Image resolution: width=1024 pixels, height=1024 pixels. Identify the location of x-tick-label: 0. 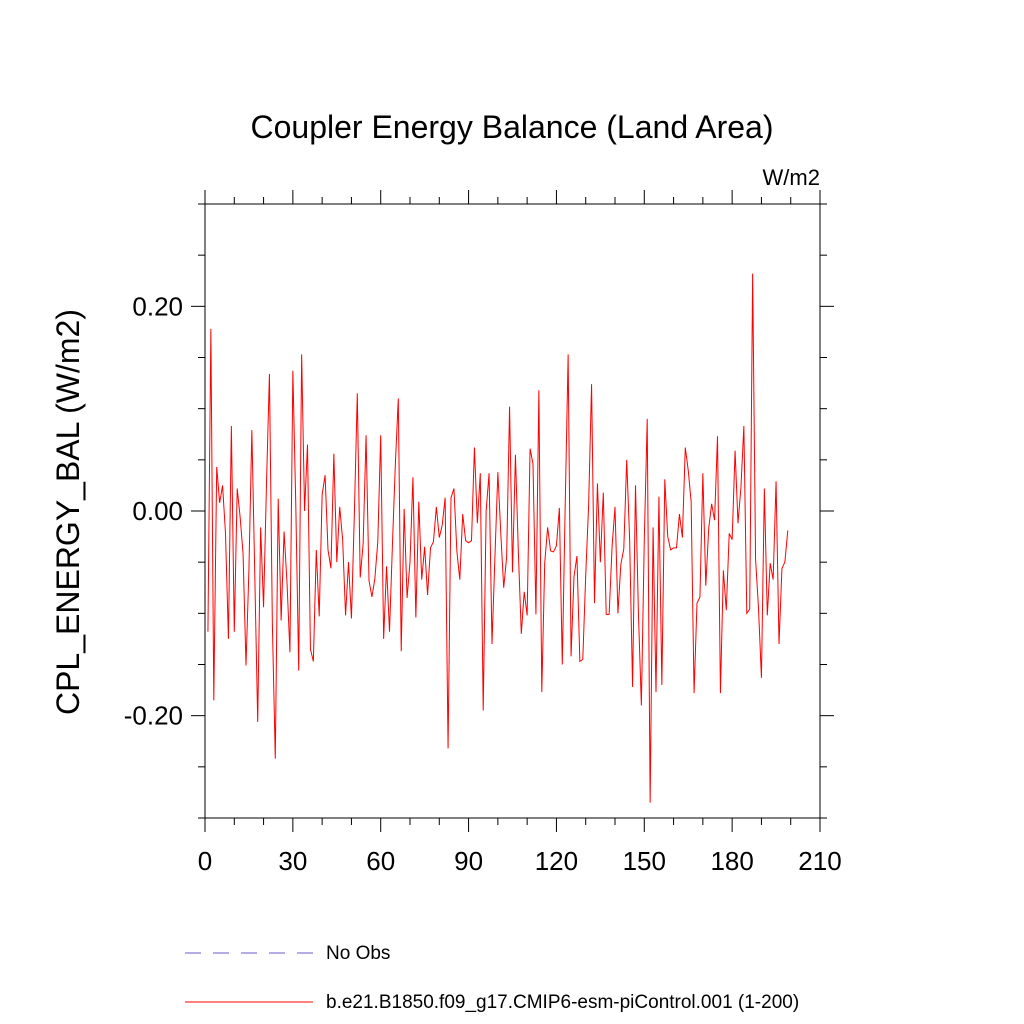
(205, 861).